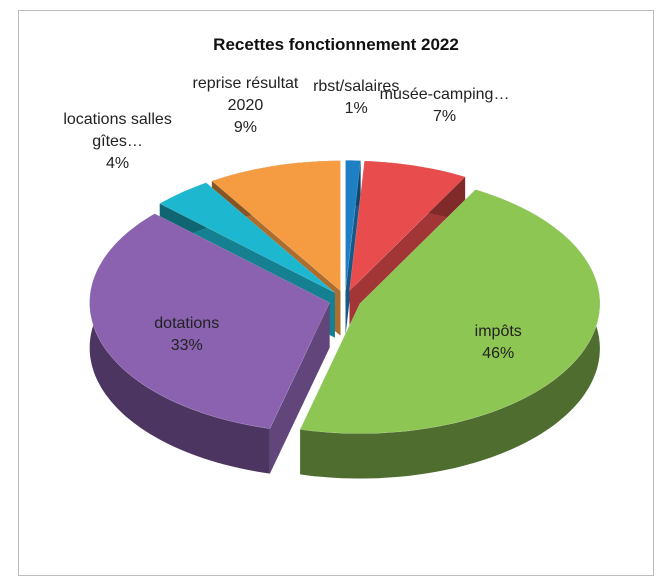 The width and height of the screenshot is (672, 578). Describe the element at coordinates (498, 354) in the screenshot. I see `value-label: 46%` at that location.